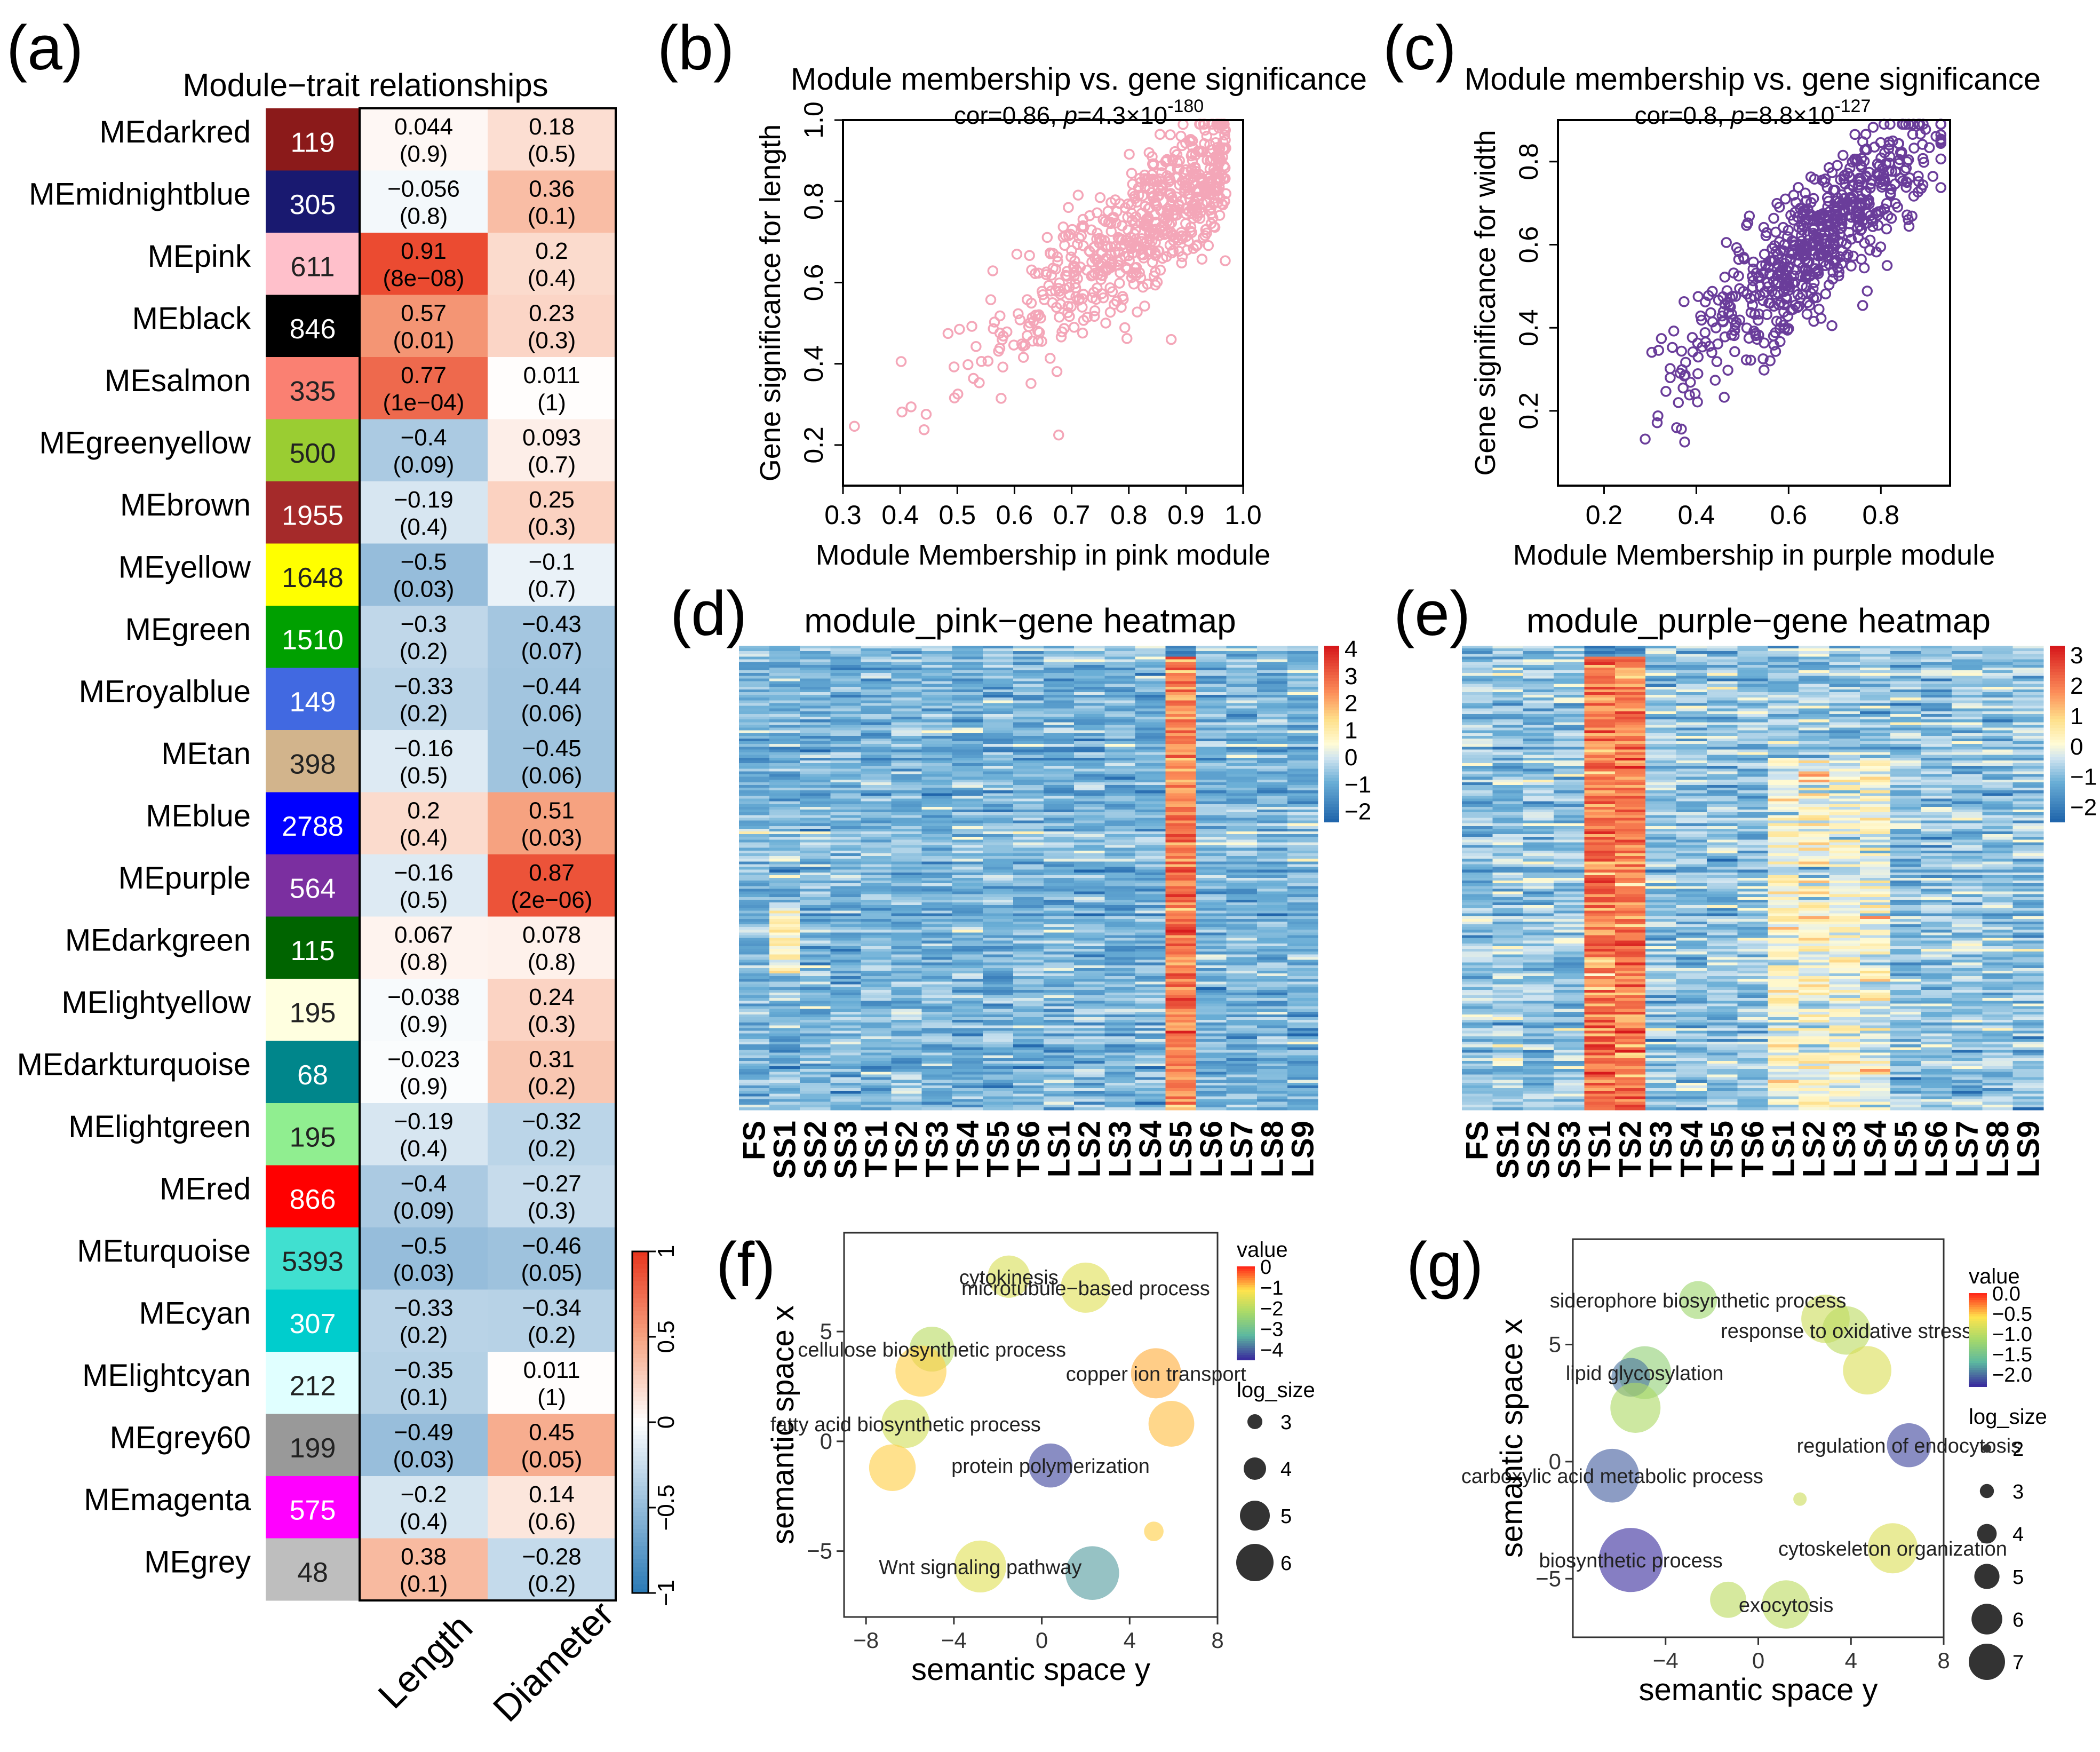 This screenshot has height=1752, width=2100. Describe the element at coordinates (1683, 115) in the screenshot. I see `subtitle-cor: cor=0.8,` at that location.